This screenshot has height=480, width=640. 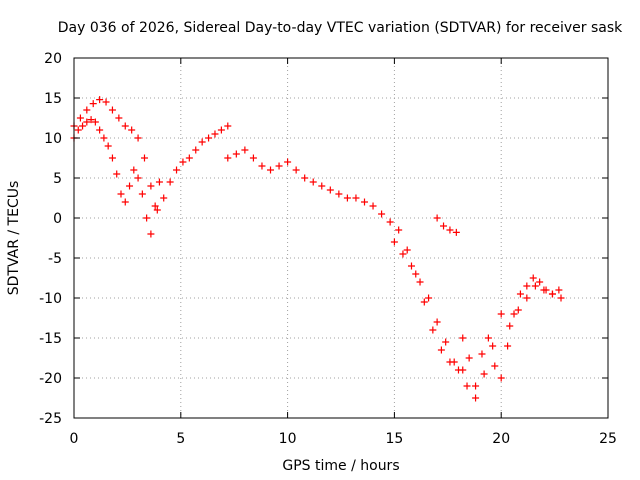 I want to click on series-track-a, so click(x=151, y=155).